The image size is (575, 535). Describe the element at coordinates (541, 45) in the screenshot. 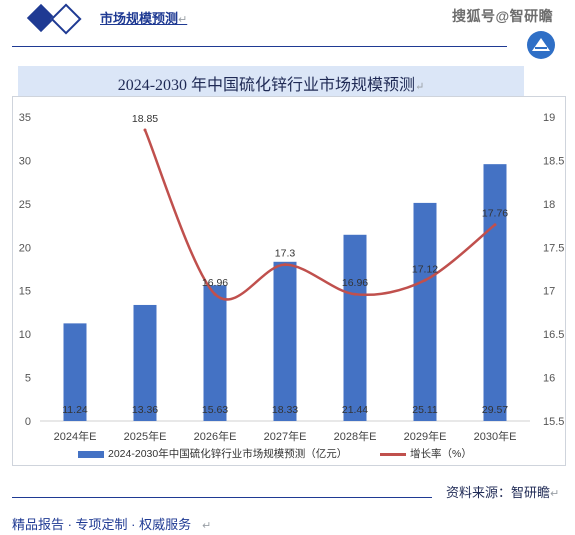

I see `brand-logo-icon` at that location.